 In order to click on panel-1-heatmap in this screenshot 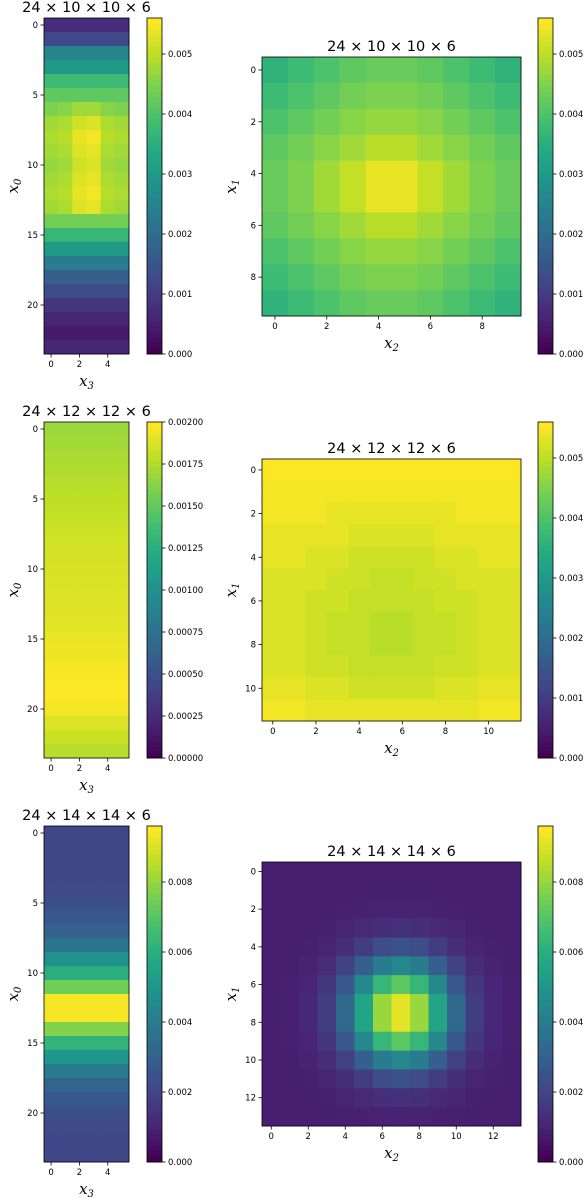, I will do `click(87, 186)`.